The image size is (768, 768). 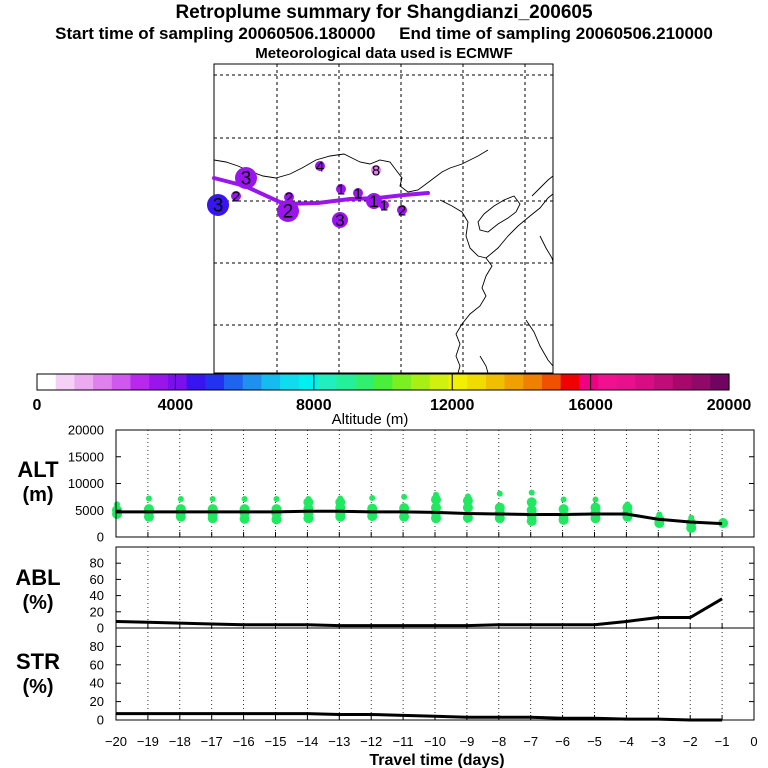 I want to click on map-coastlines, so click(x=383, y=261).